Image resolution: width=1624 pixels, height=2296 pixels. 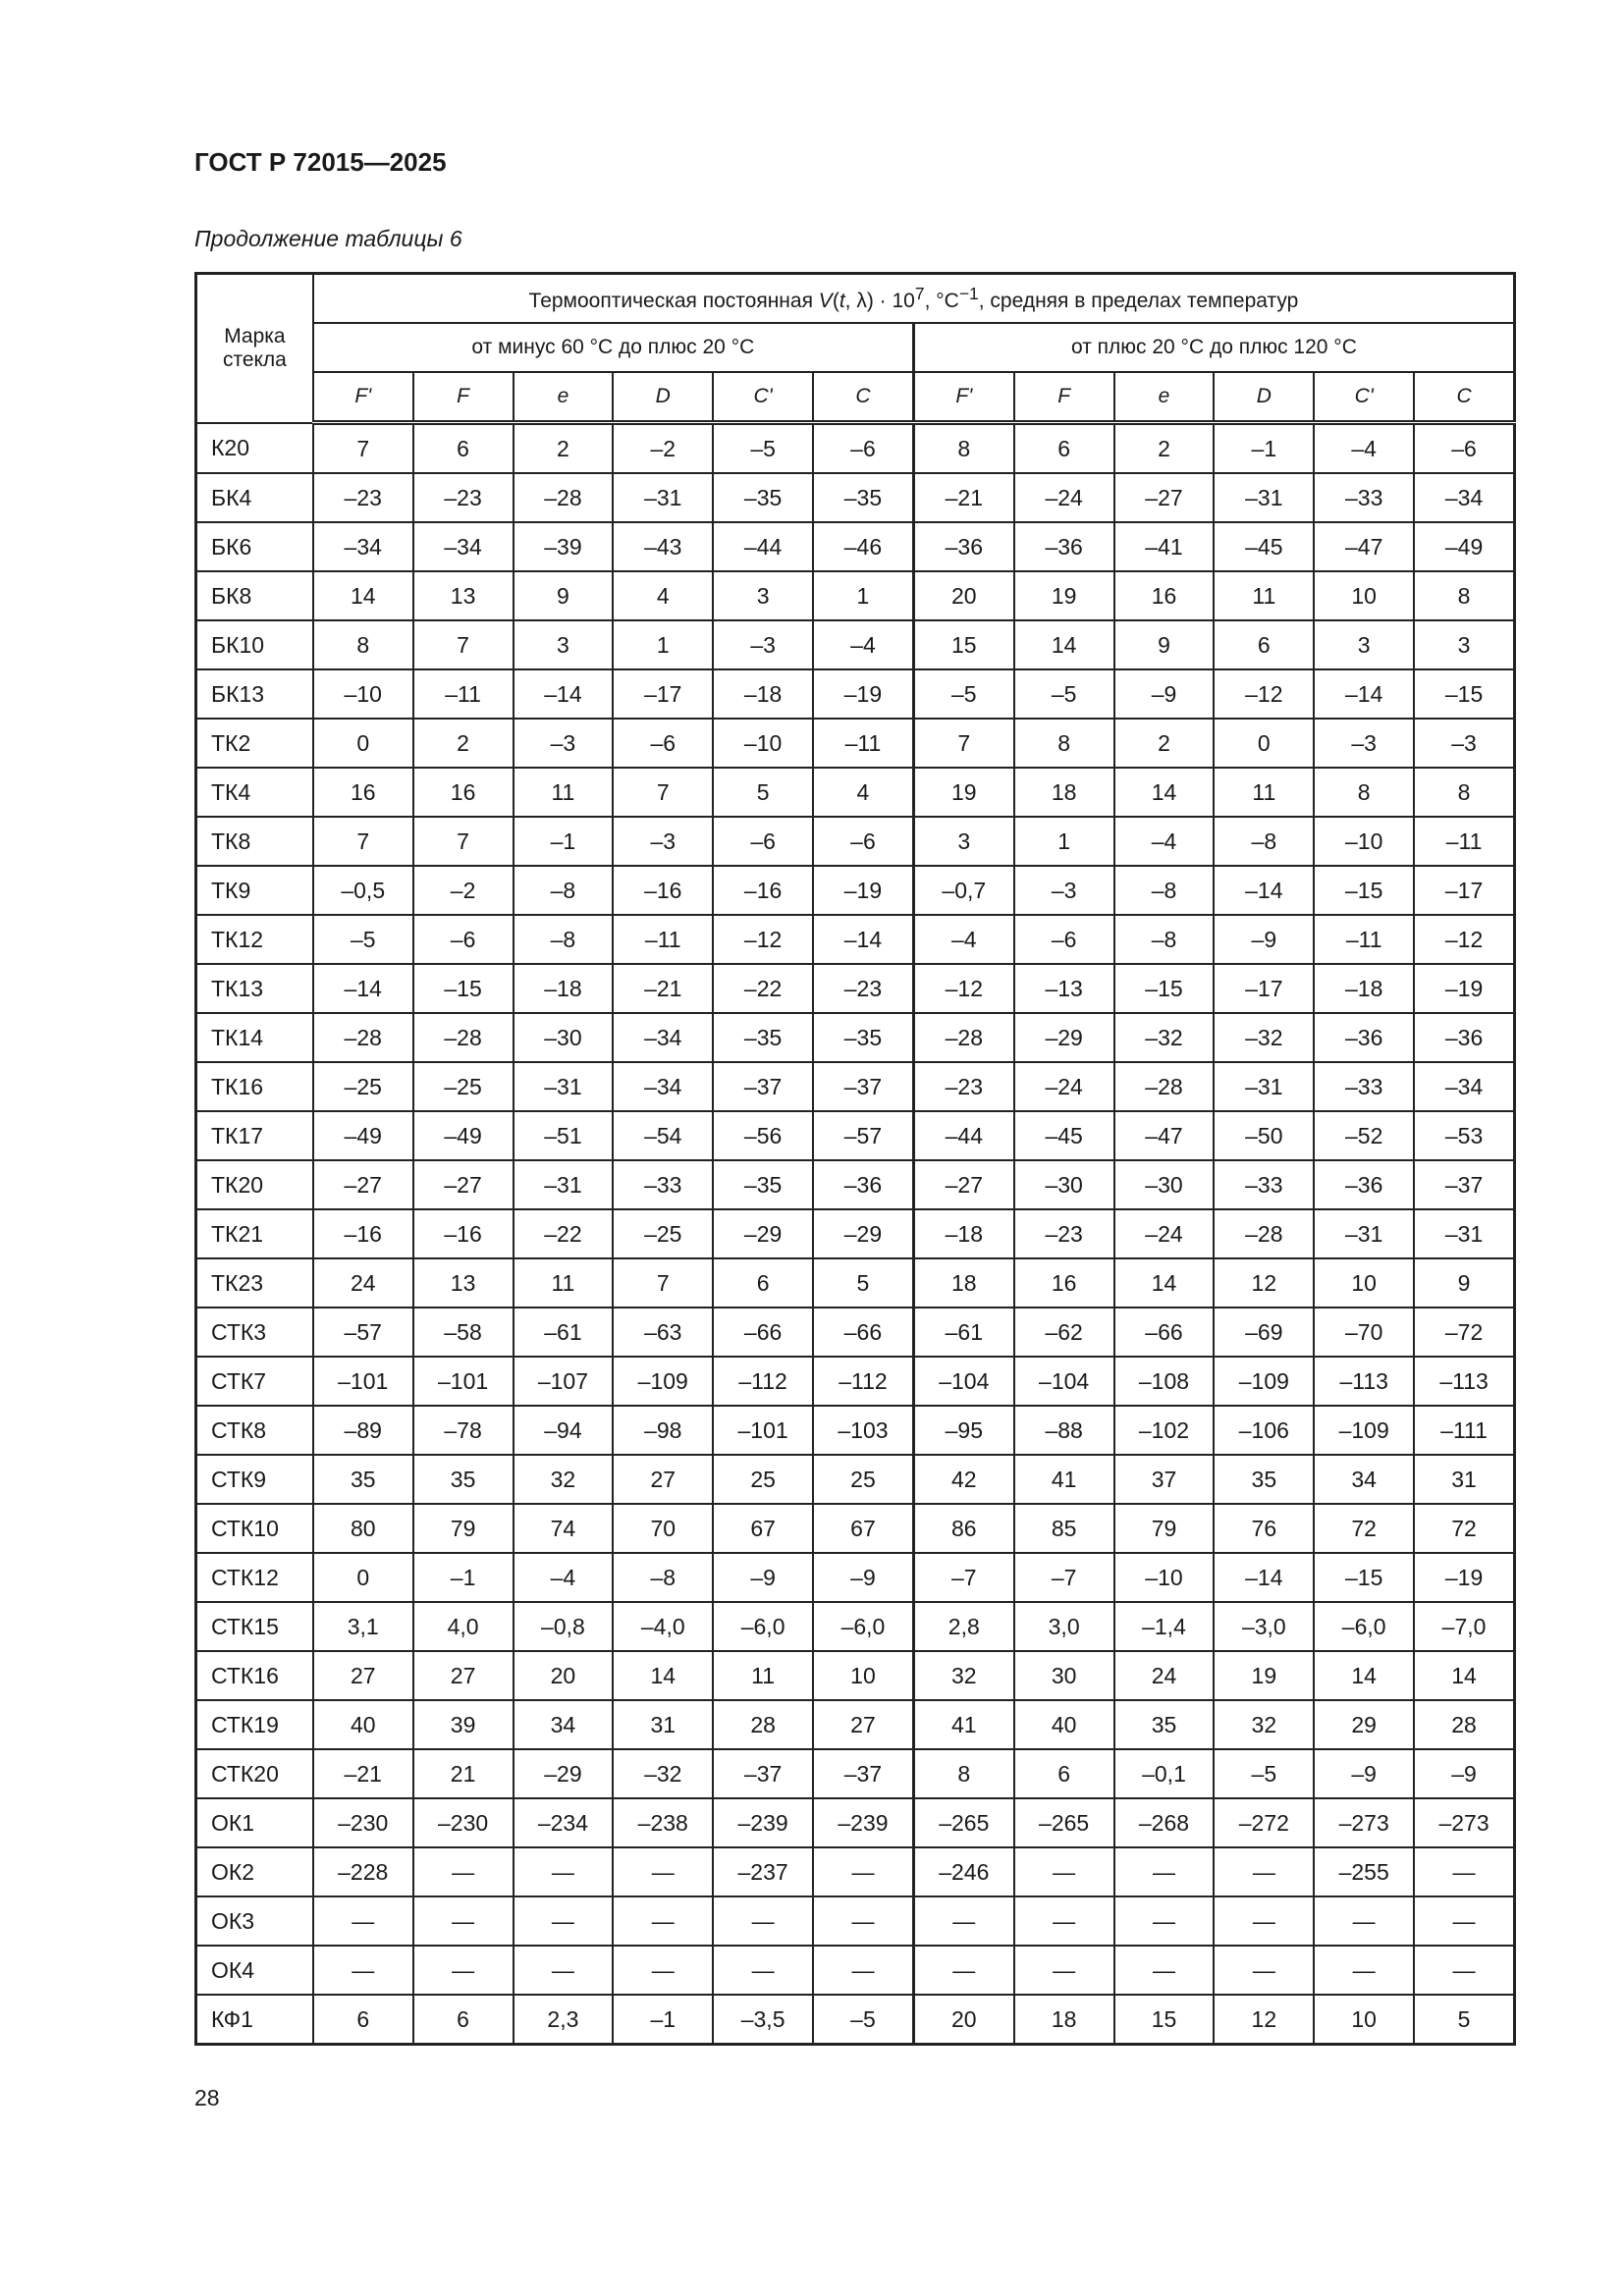 I want to click on value-cell: –5, so click(x=362, y=939).